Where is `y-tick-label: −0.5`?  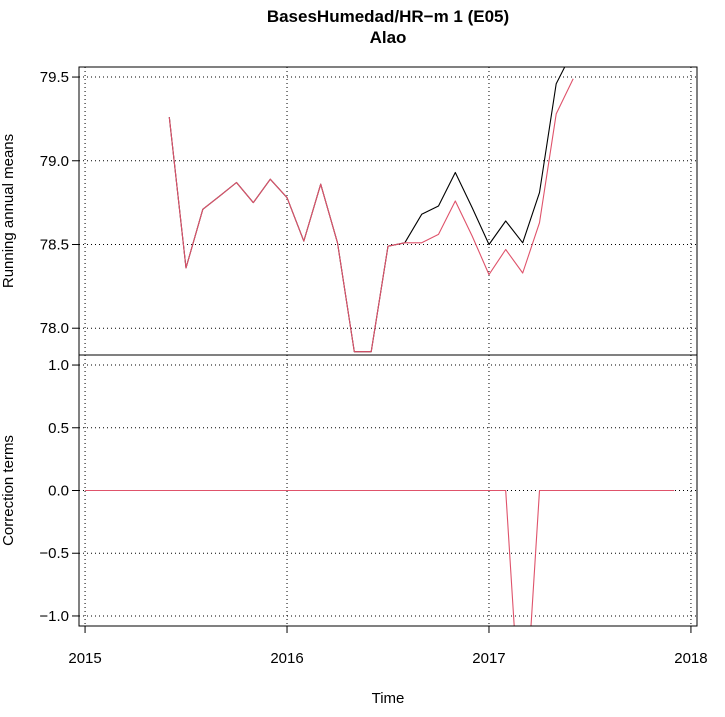 y-tick-label: −0.5 is located at coordinates (54, 553).